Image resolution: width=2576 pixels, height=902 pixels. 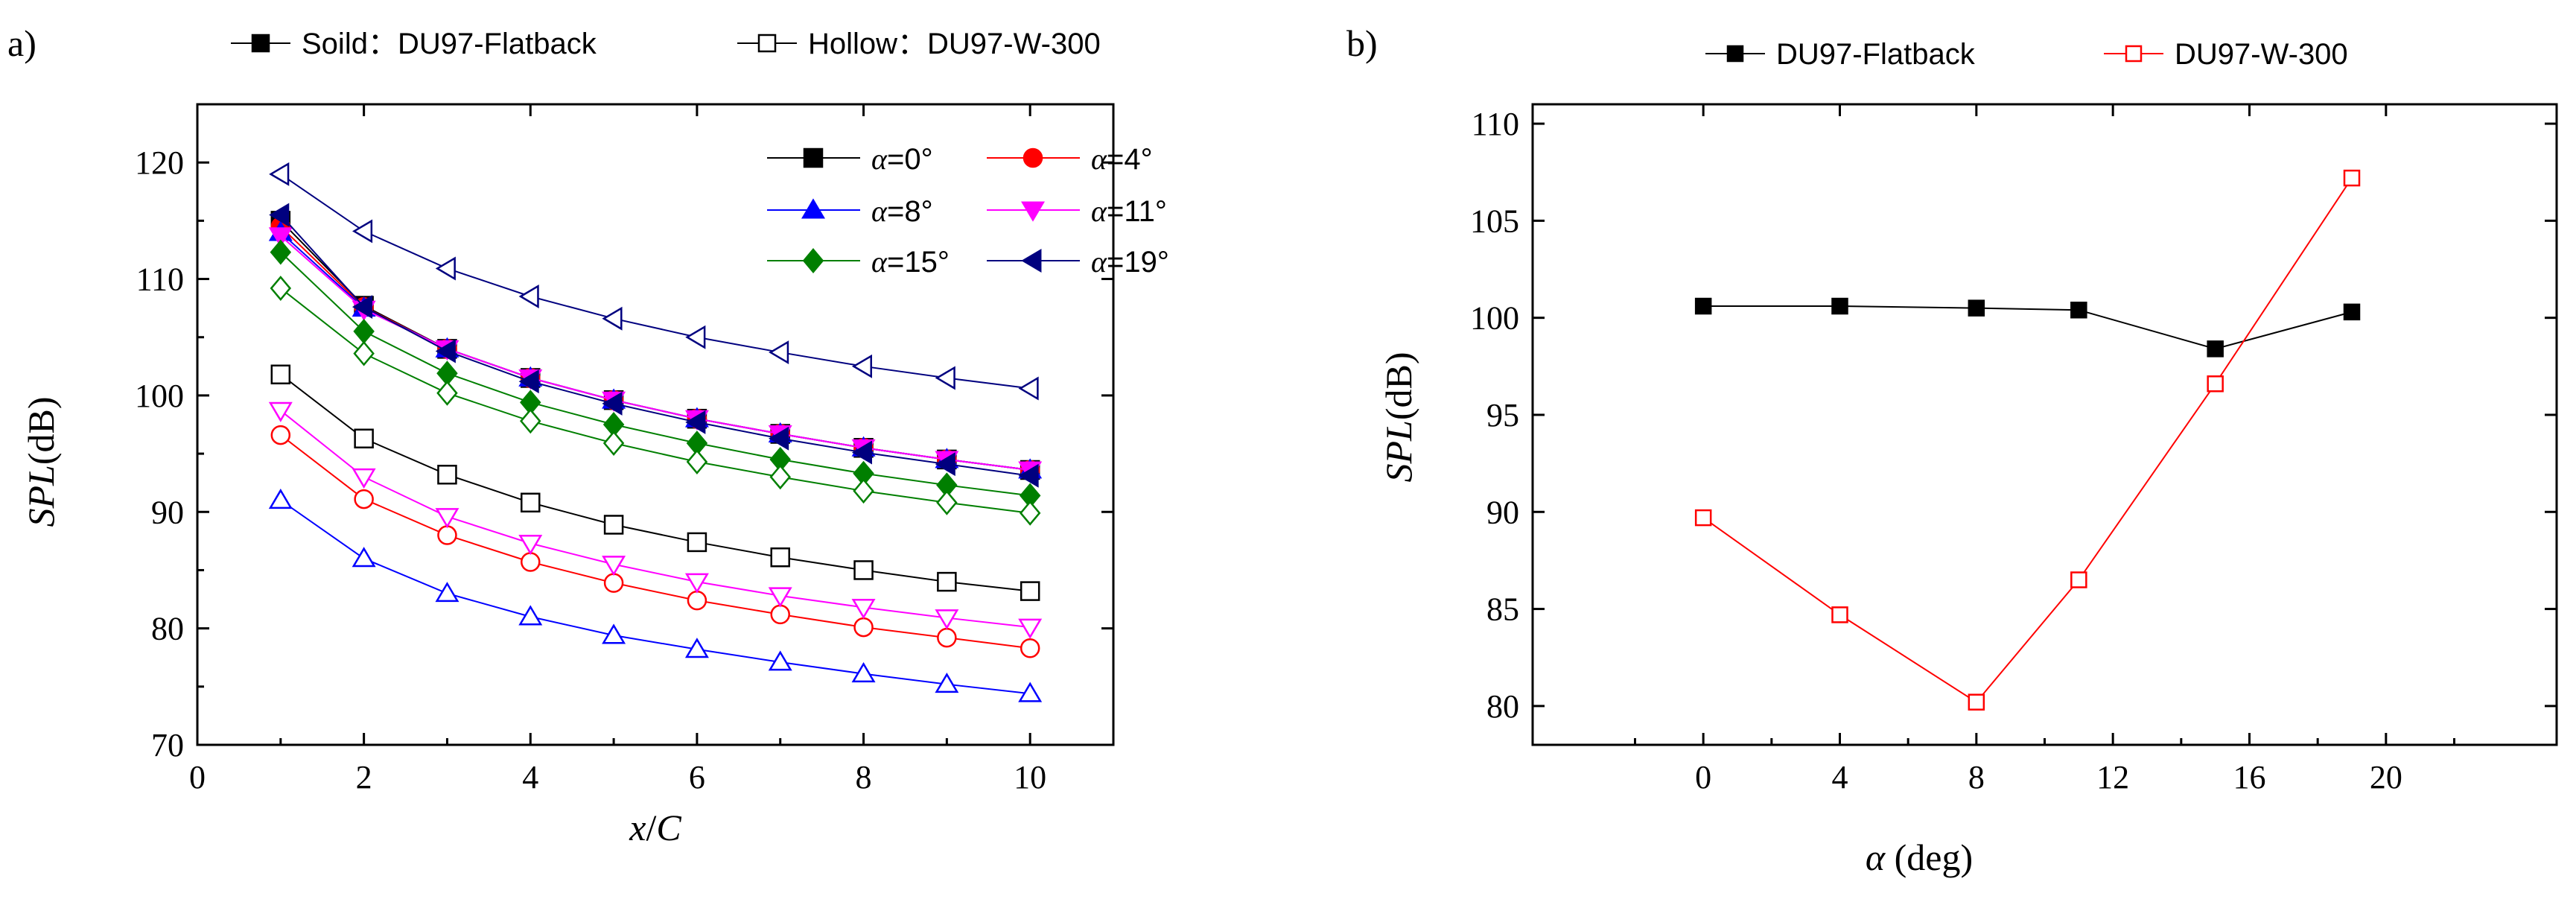 I want to click on inner-legend-label-8: α=8°, so click(x=902, y=211).